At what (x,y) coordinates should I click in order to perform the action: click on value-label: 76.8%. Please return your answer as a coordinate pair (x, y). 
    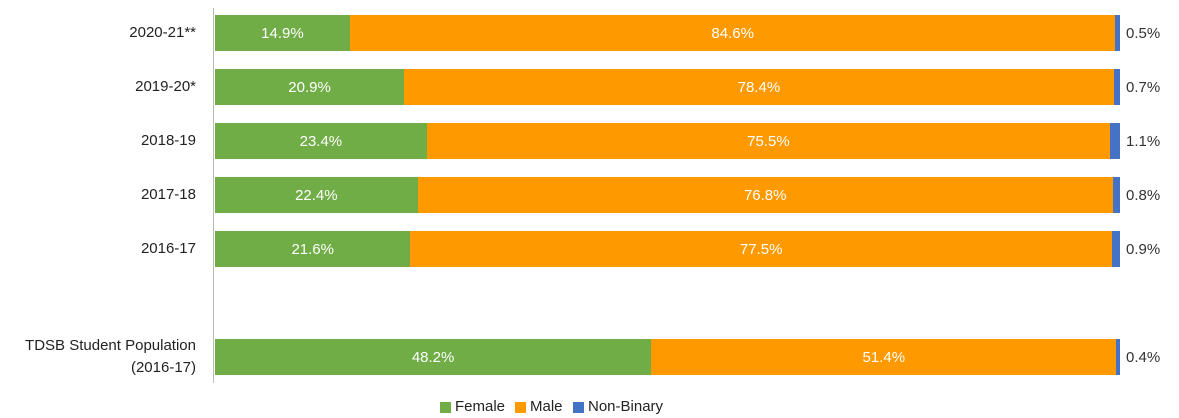
    Looking at the image, I should click on (765, 195).